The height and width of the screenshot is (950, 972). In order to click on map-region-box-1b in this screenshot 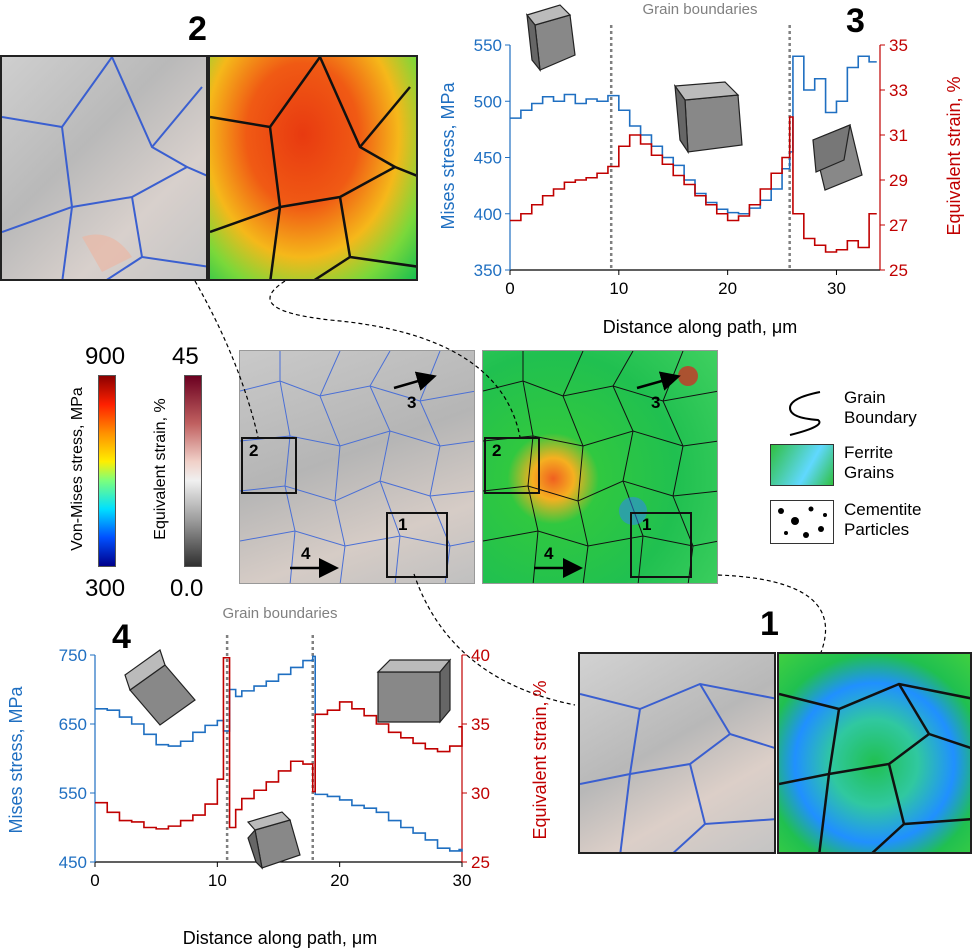, I will do `click(661, 545)`.